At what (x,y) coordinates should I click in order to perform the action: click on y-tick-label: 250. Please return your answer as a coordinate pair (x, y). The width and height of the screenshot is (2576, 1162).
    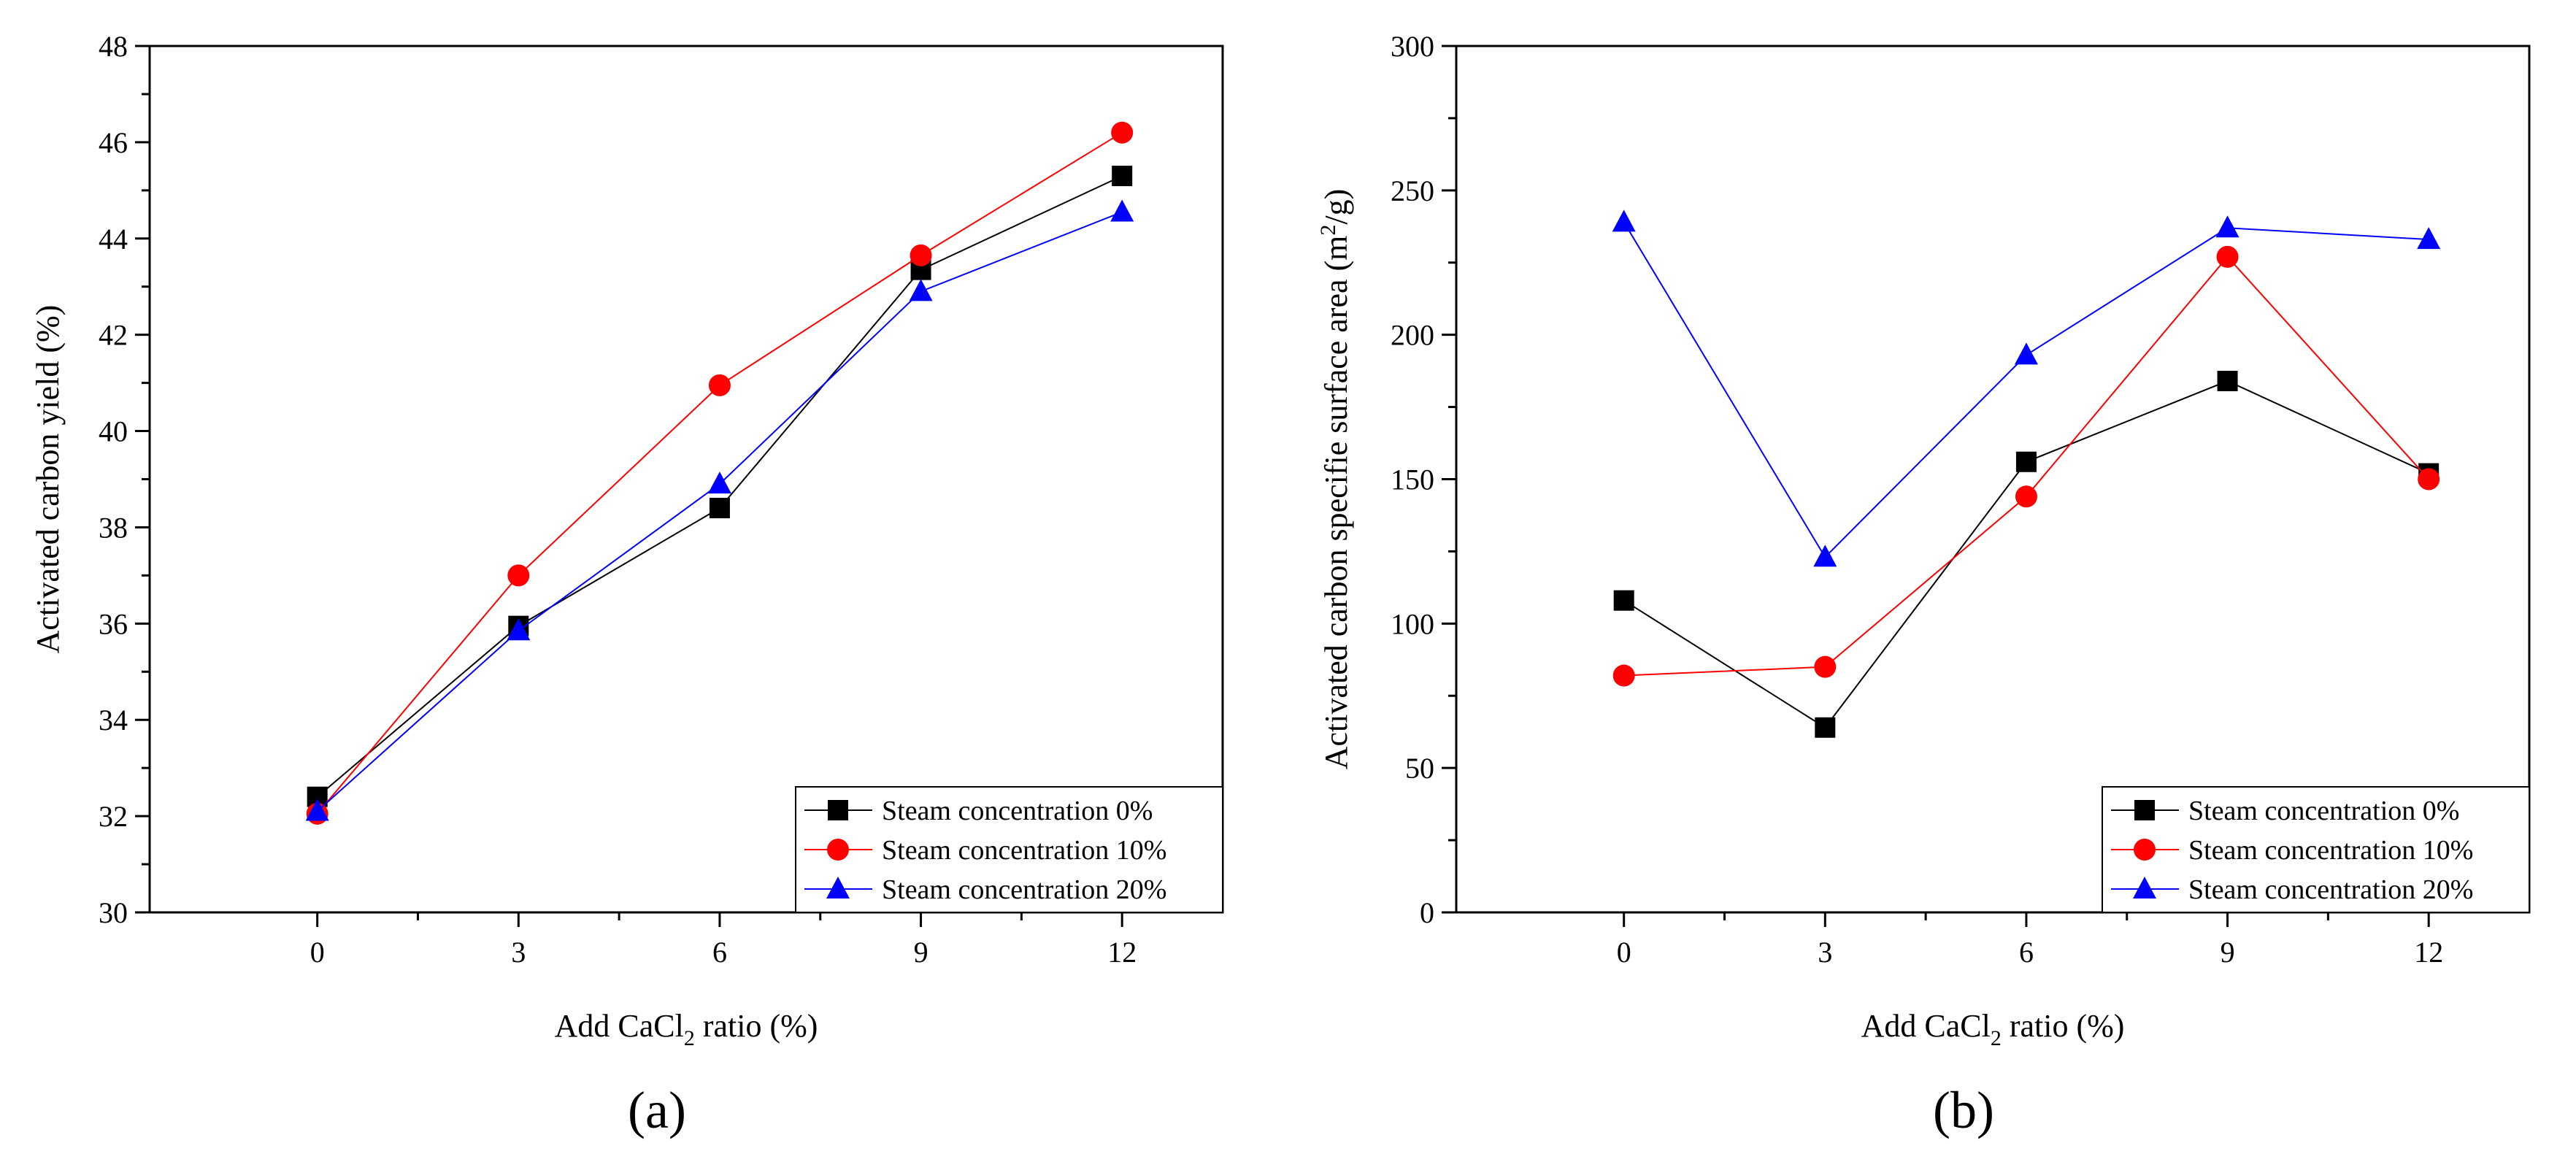
    Looking at the image, I should click on (1412, 190).